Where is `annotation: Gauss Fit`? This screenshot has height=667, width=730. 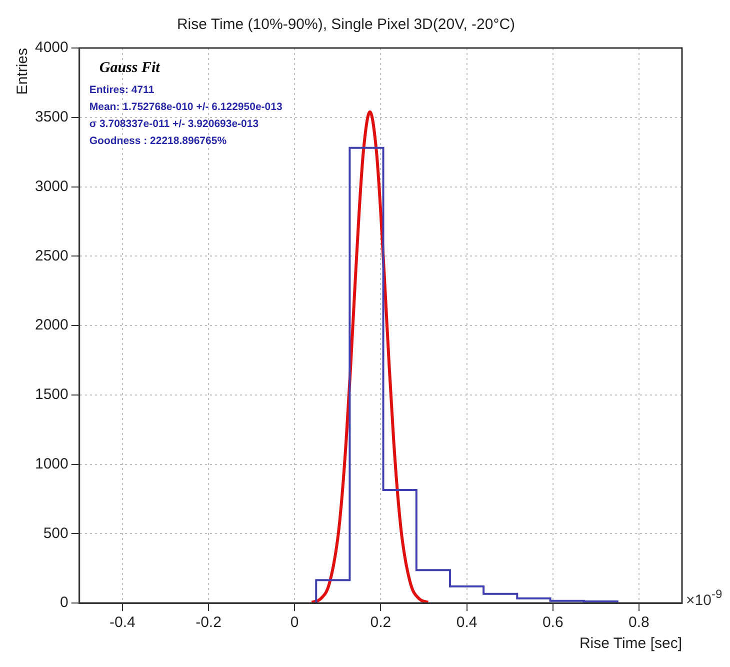 annotation: Gauss Fit is located at coordinates (130, 68).